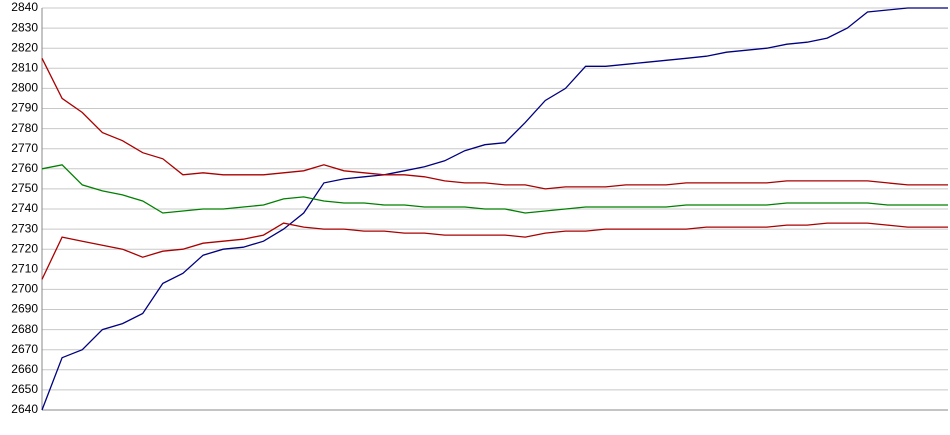  What do you see at coordinates (24, 228) in the screenshot?
I see `y-tick-label: 2730` at bounding box center [24, 228].